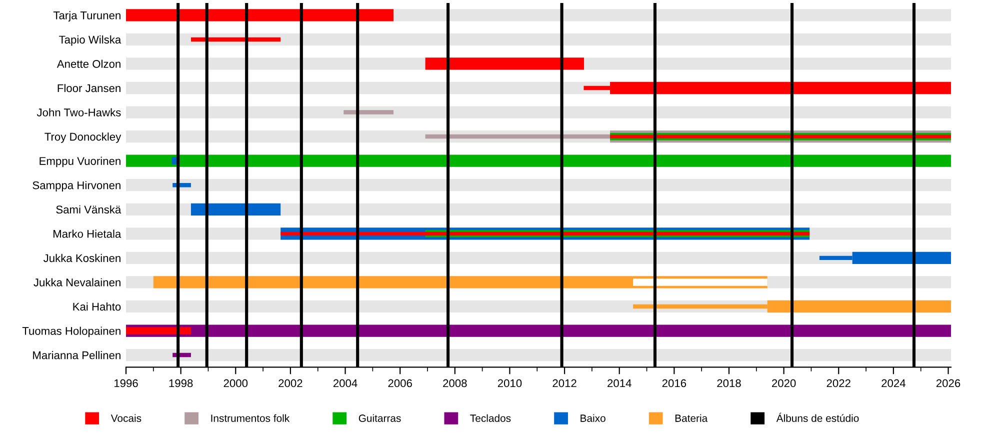 This screenshot has height=433, width=1000. What do you see at coordinates (838, 383) in the screenshot?
I see `x-tick-label: 2022` at bounding box center [838, 383].